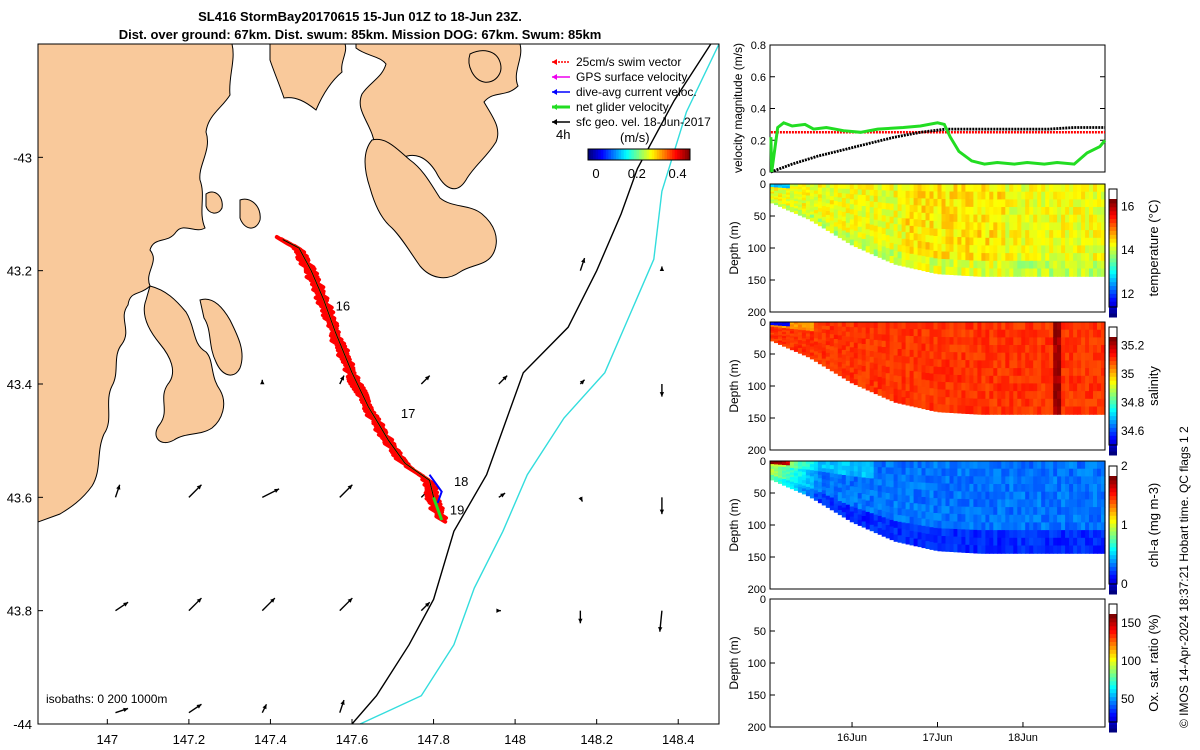 This screenshot has width=1200, height=750. I want to click on colorbar-prefix-label: 4h, so click(563, 134).